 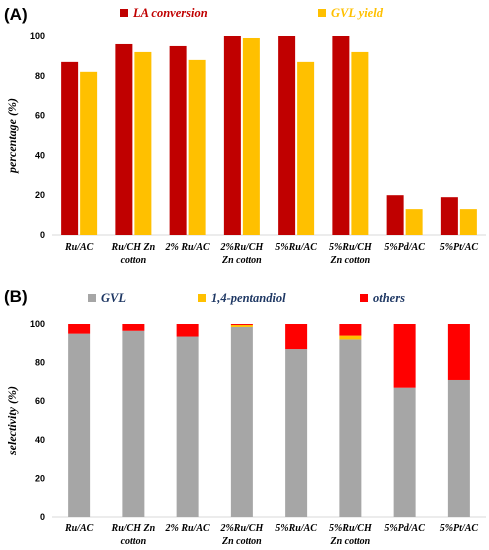 What do you see at coordinates (389, 298) in the screenshot?
I see `legend-label: others` at bounding box center [389, 298].